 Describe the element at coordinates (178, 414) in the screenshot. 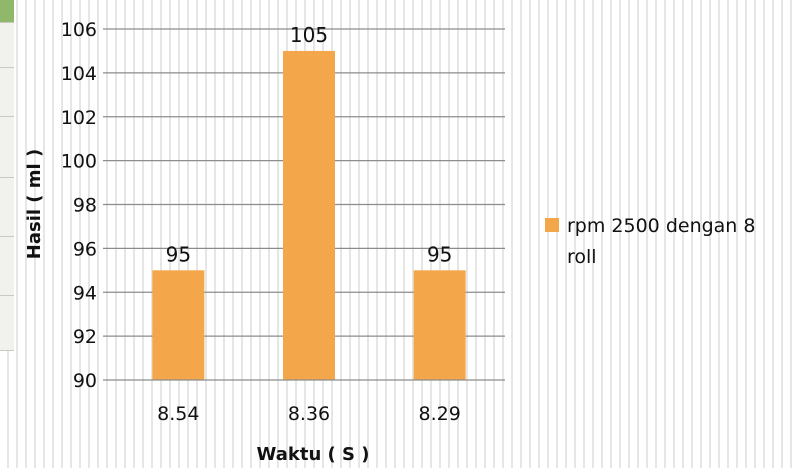

I see `x-tick-label: 8.54` at that location.